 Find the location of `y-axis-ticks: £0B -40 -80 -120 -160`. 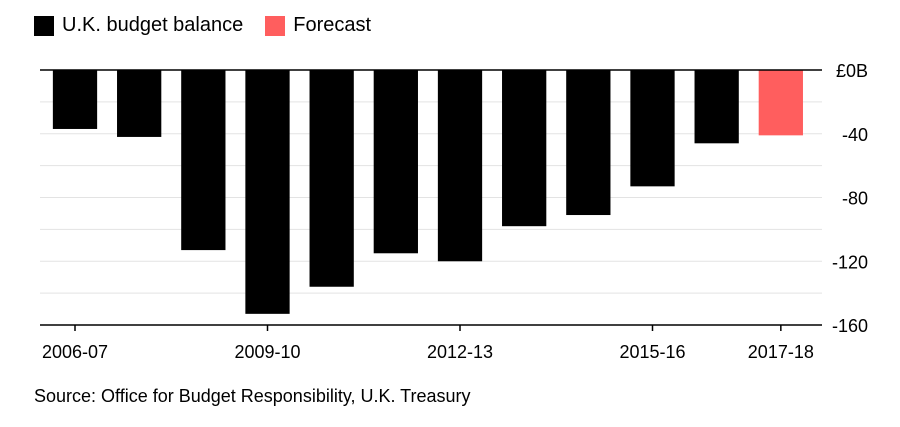

y-axis-ticks: £0B -40 -80 -120 -160 is located at coordinates (850, 198).